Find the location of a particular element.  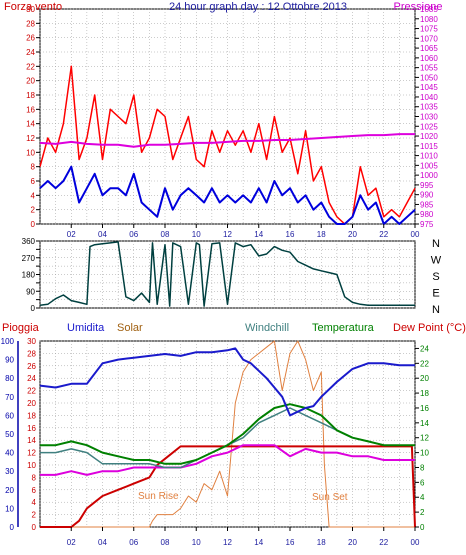

y-tick-label-right: 1085 is located at coordinates (429, 9).